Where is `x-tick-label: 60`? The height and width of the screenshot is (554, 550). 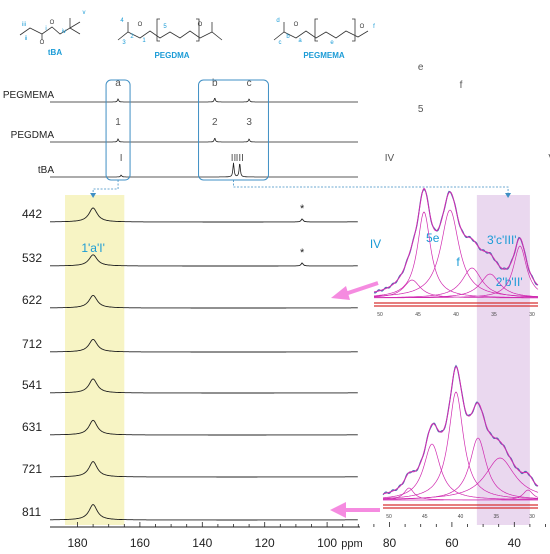 x-tick-label: 60 is located at coordinates (452, 543).